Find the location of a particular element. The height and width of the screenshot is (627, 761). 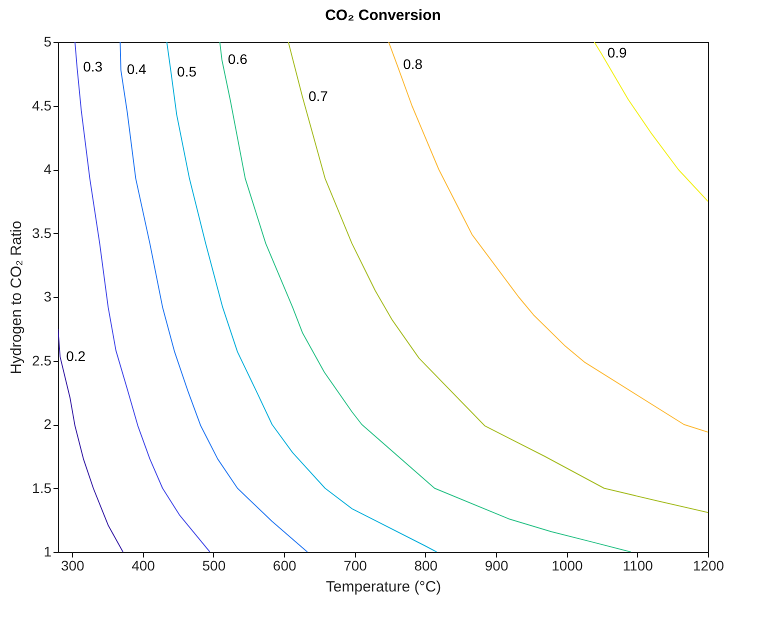

series-label: 0.5 is located at coordinates (187, 72).